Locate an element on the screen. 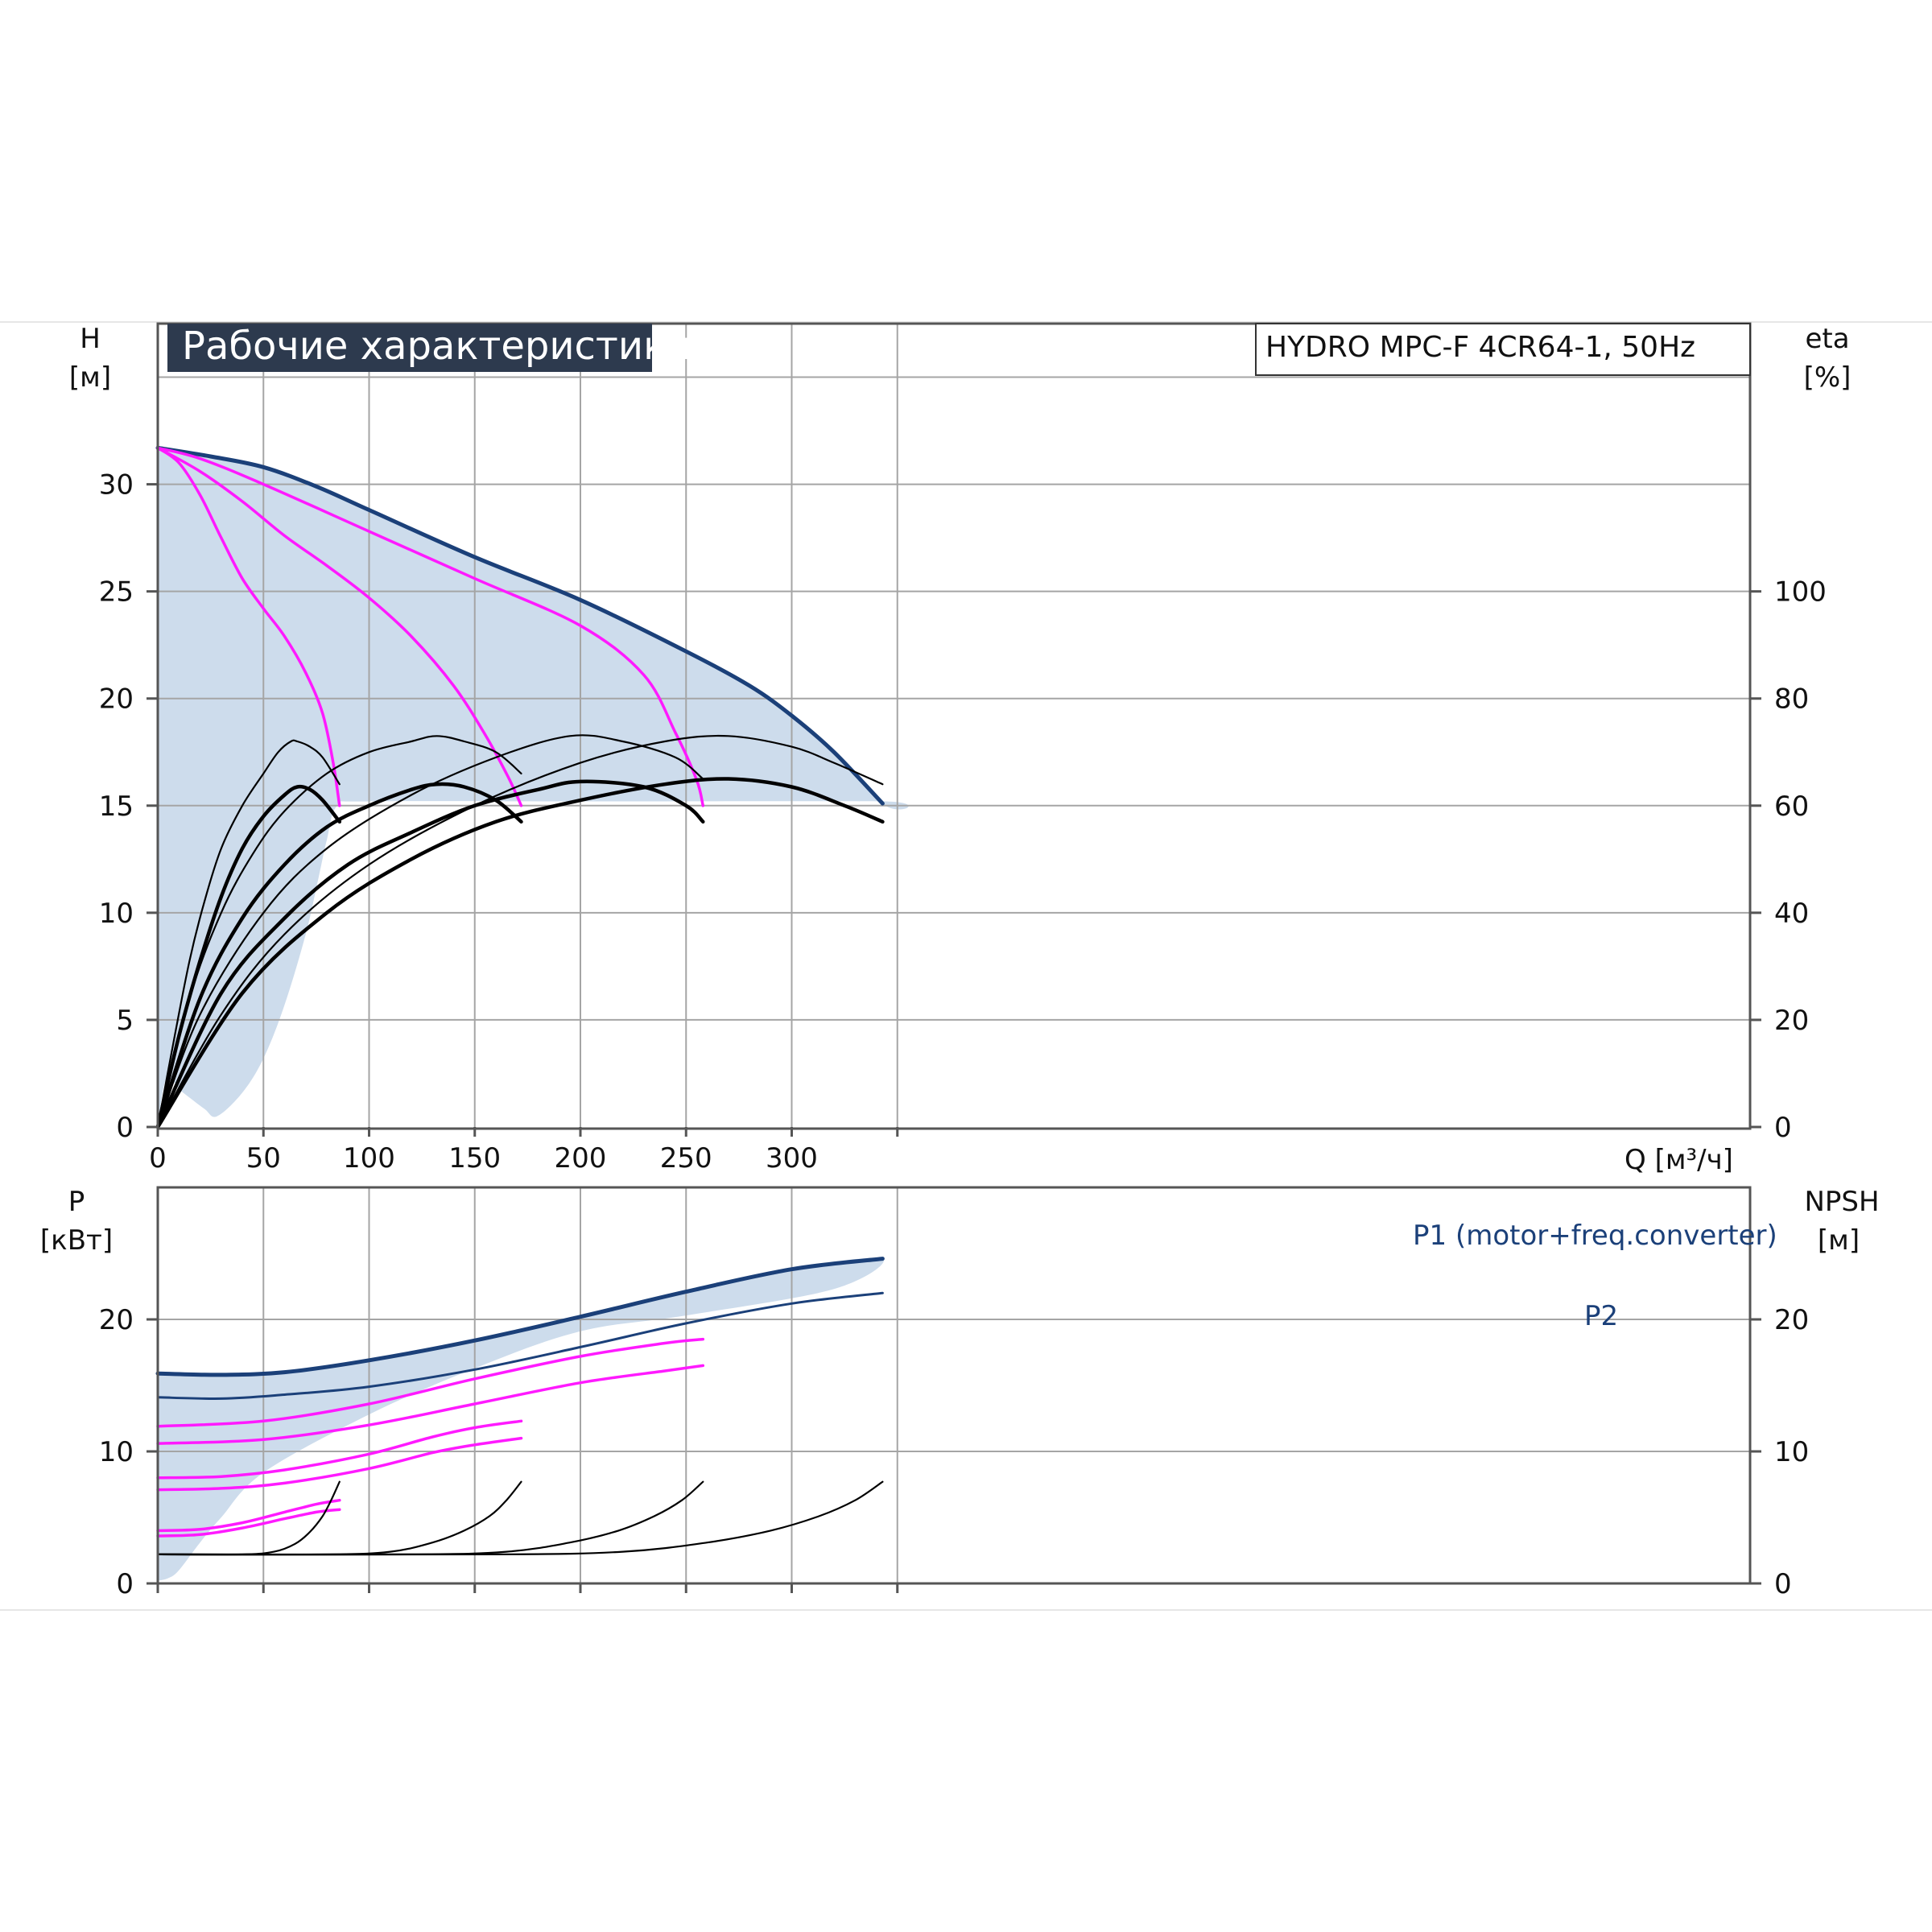 This screenshot has width=1932, height=1932. head-axis-symbol: H is located at coordinates (90, 339).